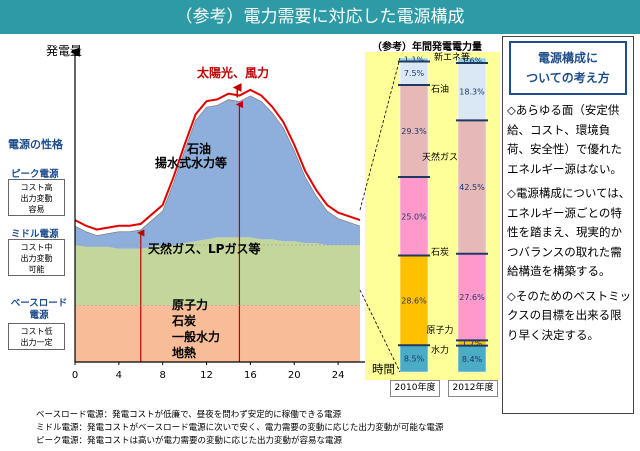 The width and height of the screenshot is (640, 451). I want to click on peak-category-name: ピーク電源, so click(35, 174).